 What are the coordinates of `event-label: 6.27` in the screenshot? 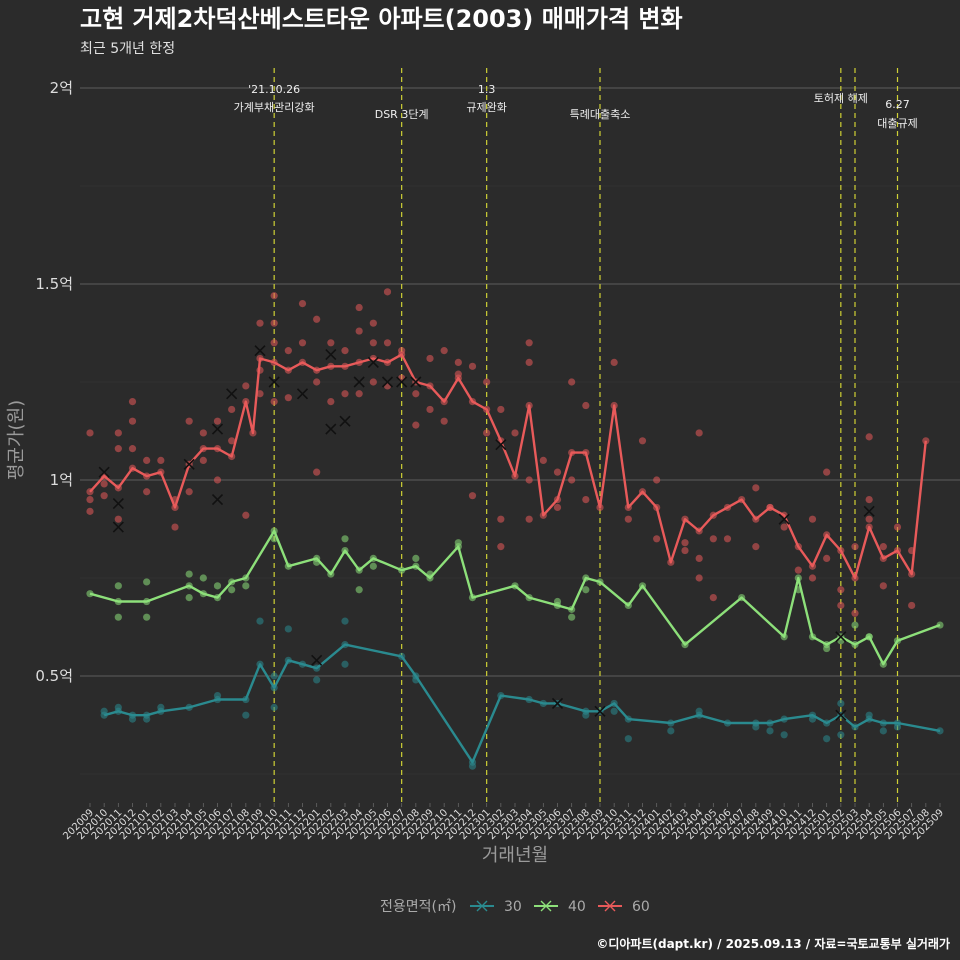 It's located at (897, 104).